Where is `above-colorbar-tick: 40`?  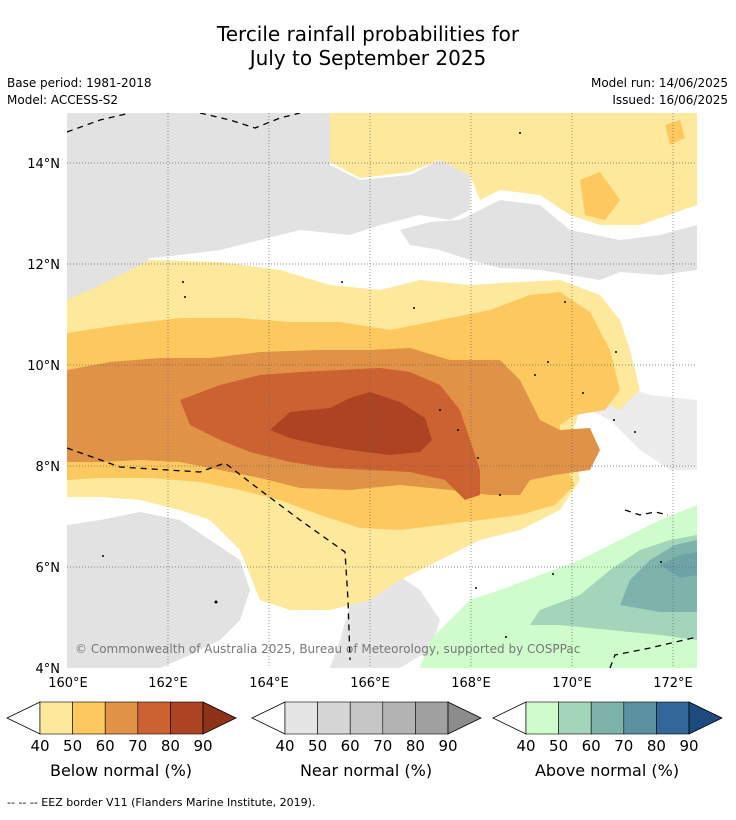
above-colorbar-tick: 40 is located at coordinates (525, 746).